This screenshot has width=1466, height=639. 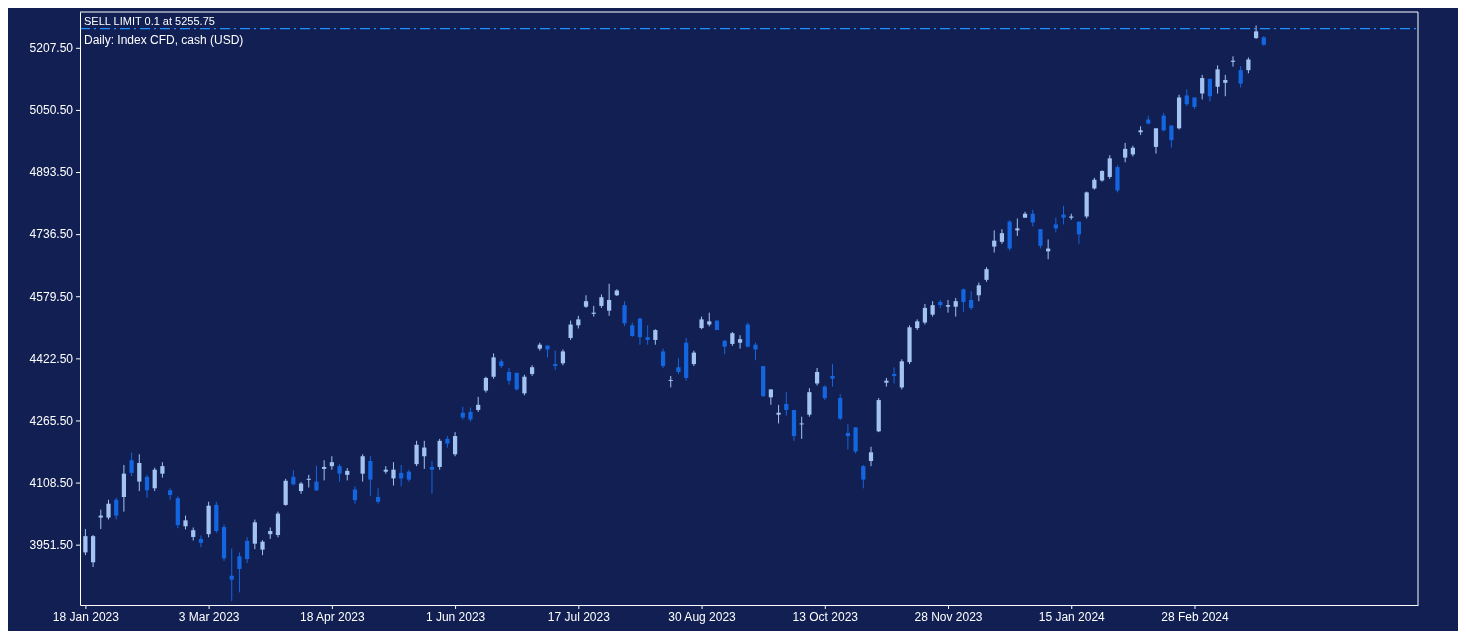 I want to click on x-tick-label: 1 Jun 2023, so click(x=455, y=616).